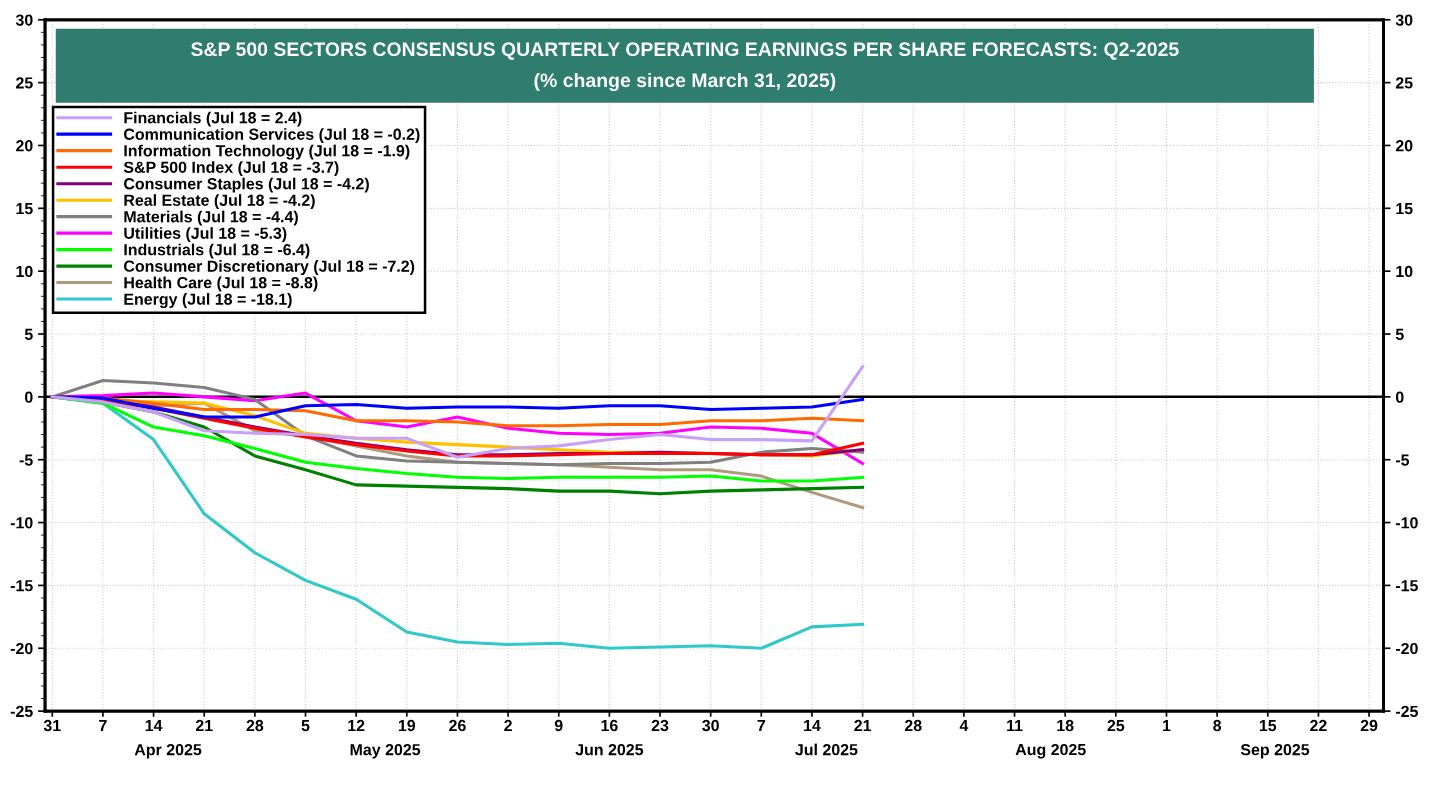 Image resolution: width=1430 pixels, height=791 pixels. What do you see at coordinates (1268, 726) in the screenshot?
I see `x-tick-label: 15` at bounding box center [1268, 726].